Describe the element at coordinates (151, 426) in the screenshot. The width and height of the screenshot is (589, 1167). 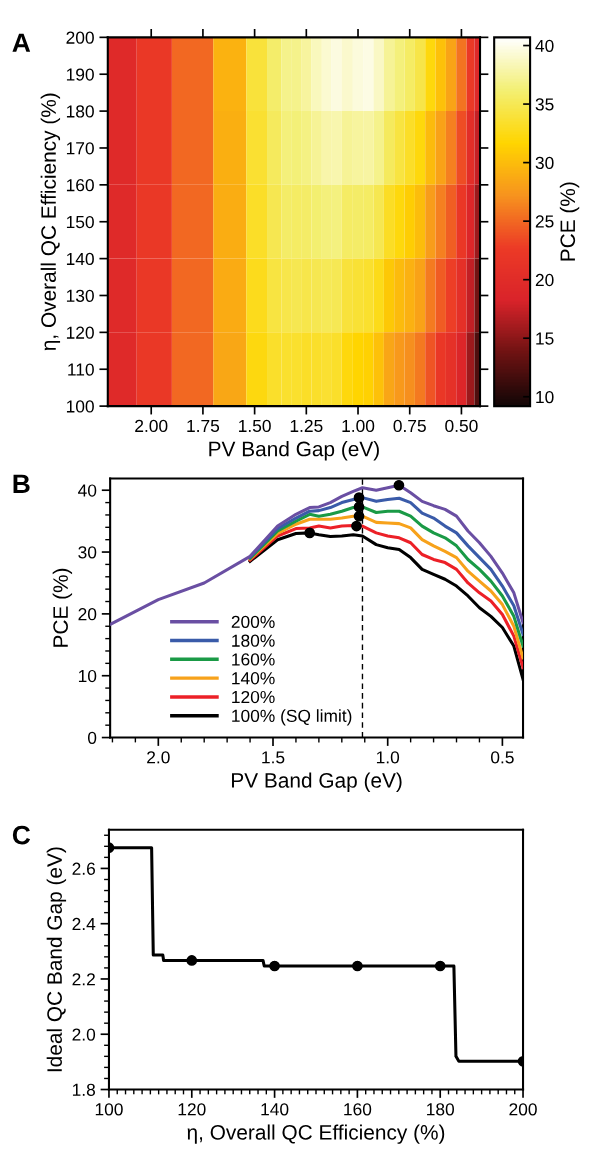
I see `x-tick-label: 2.00` at that location.